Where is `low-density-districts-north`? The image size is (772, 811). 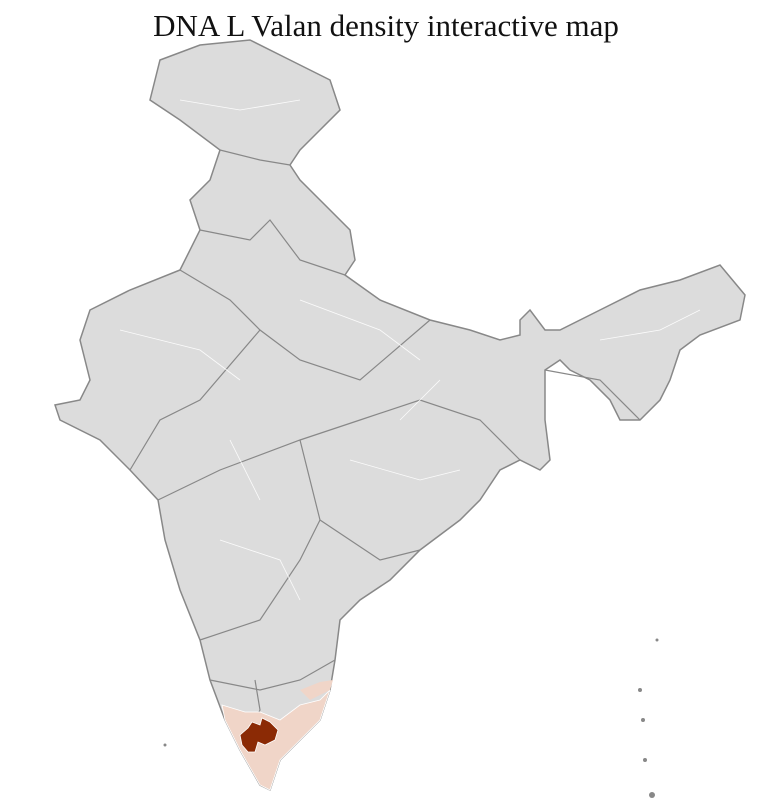 low-density-districts-north is located at coordinates (316, 690).